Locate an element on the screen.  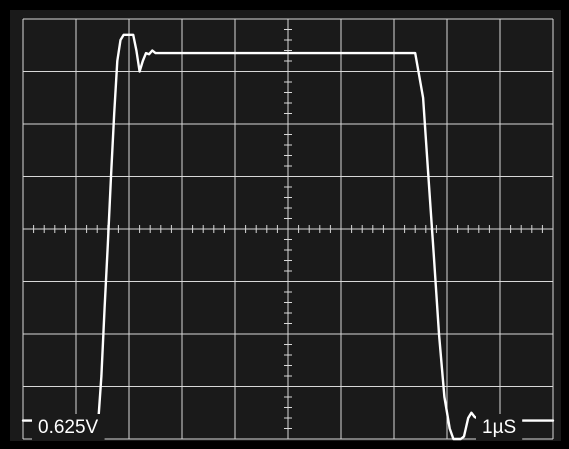
time-per-division-label: 1µS is located at coordinates (499, 427).